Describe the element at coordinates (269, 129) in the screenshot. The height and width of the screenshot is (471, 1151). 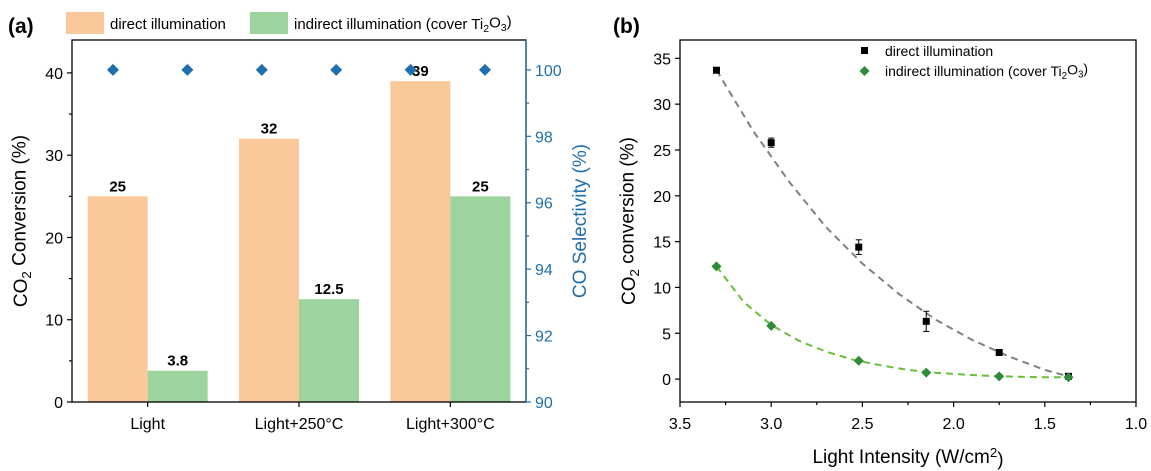
I see `bar-value-label: 32` at that location.